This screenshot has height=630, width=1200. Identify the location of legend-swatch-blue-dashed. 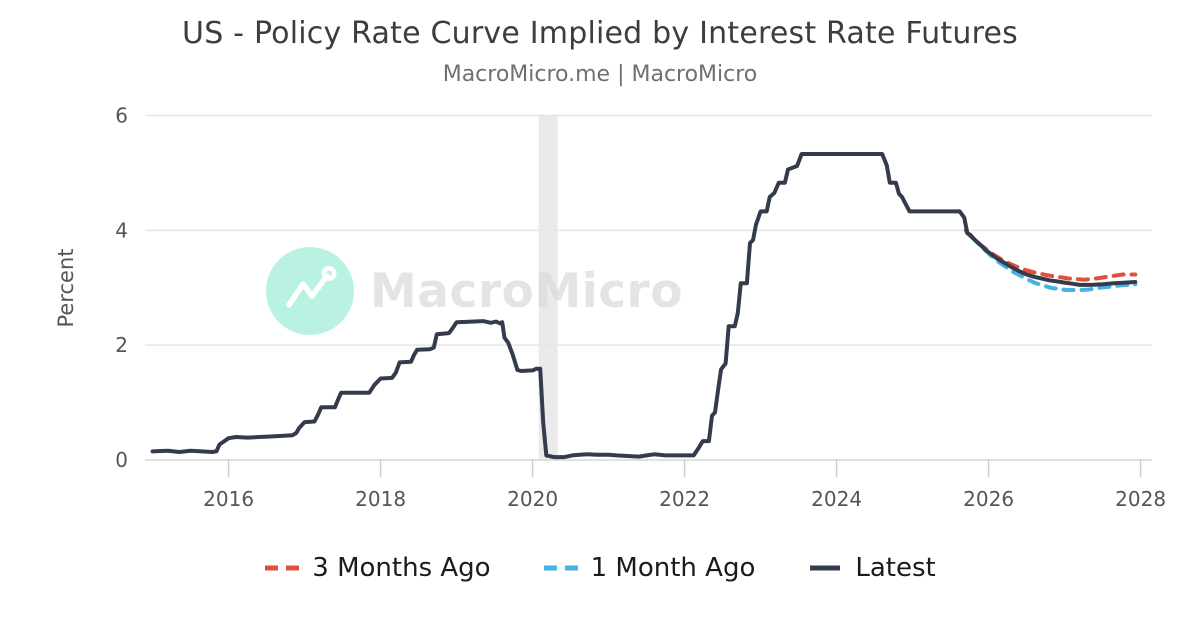
(560, 568).